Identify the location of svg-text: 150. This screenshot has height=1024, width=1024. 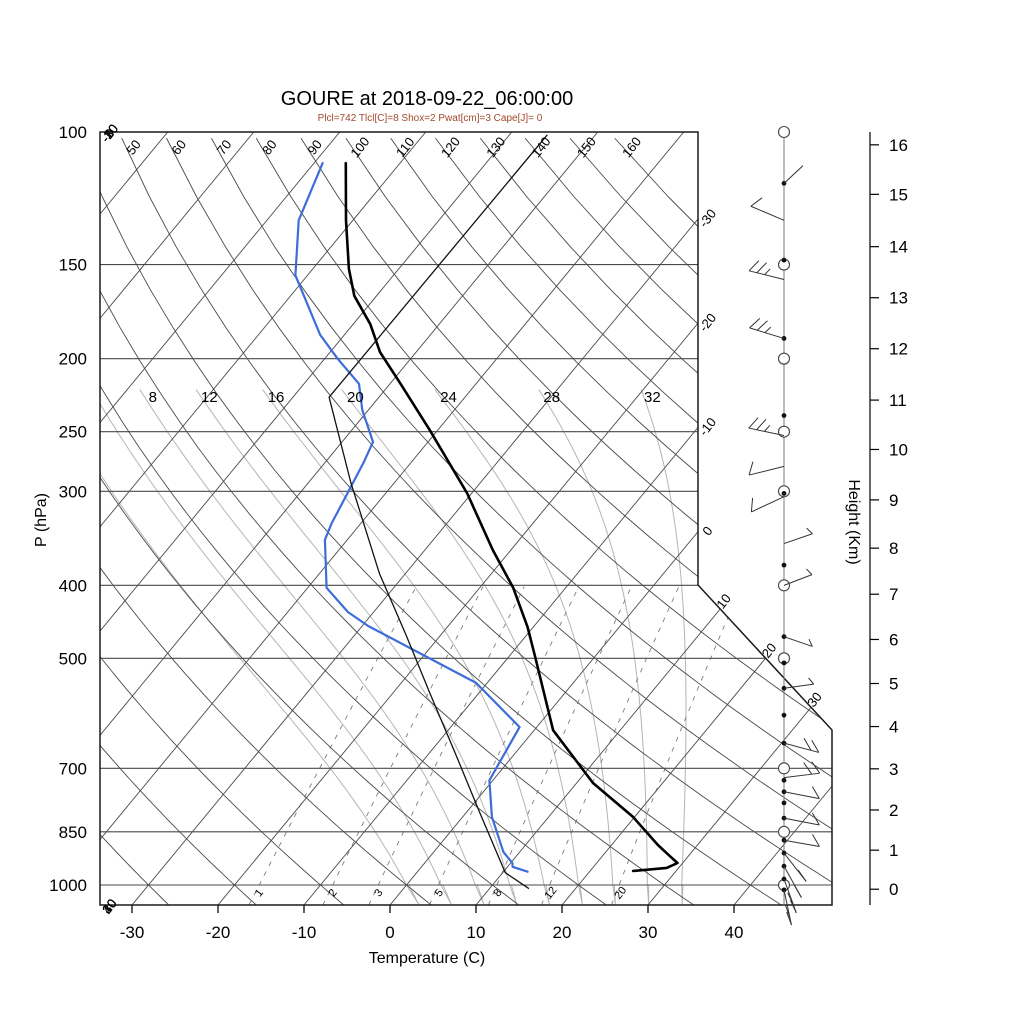
(73, 265).